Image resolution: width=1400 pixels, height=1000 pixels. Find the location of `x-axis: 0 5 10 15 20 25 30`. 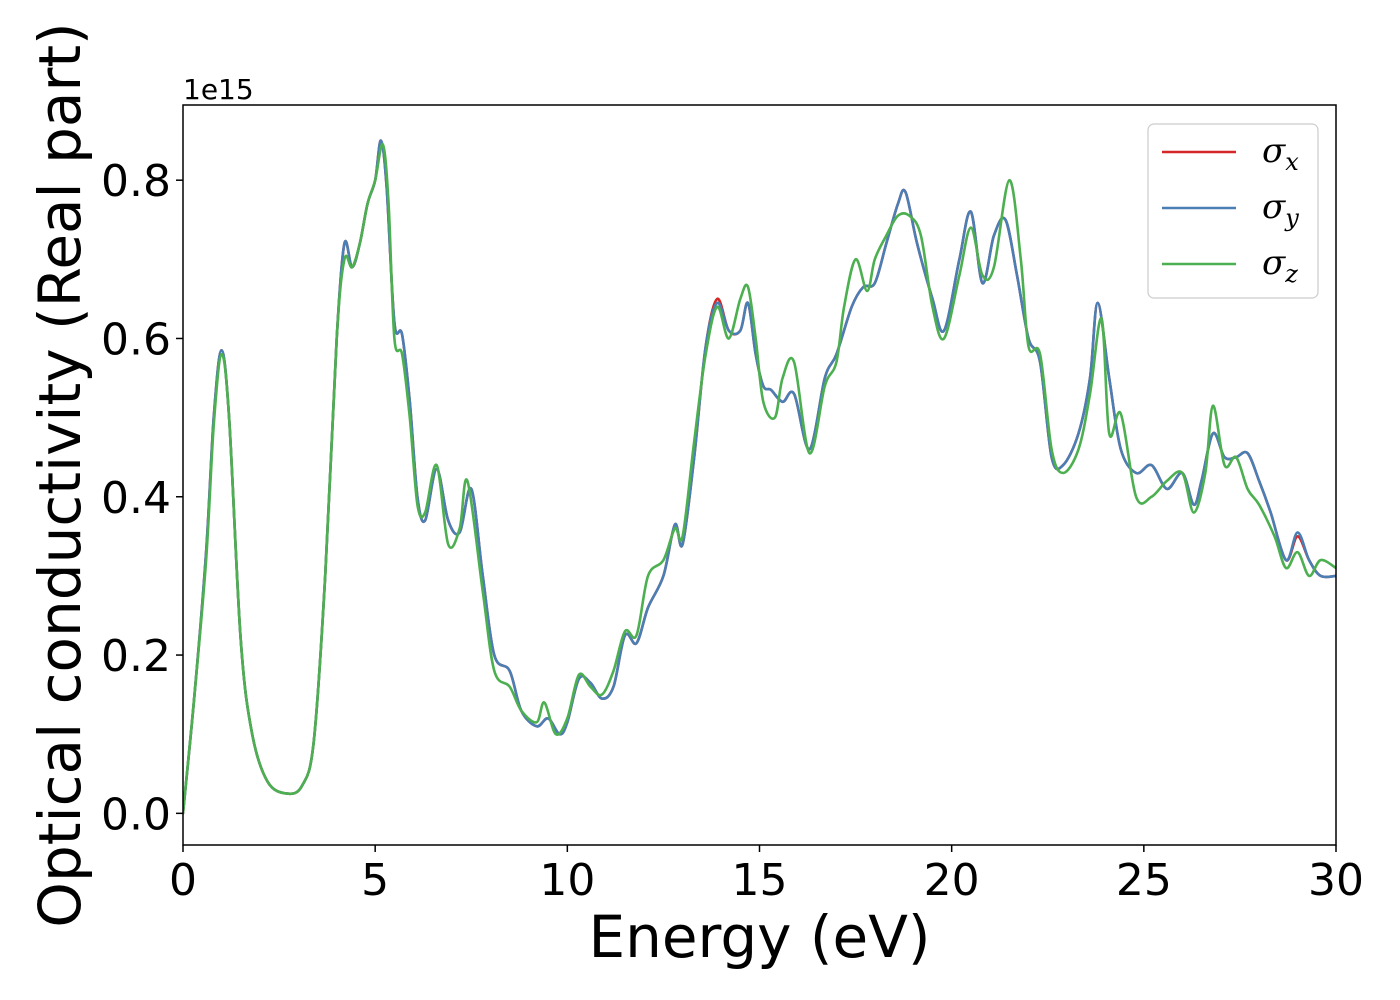

x-axis: 0 5 10 15 20 25 30 is located at coordinates (766, 875).